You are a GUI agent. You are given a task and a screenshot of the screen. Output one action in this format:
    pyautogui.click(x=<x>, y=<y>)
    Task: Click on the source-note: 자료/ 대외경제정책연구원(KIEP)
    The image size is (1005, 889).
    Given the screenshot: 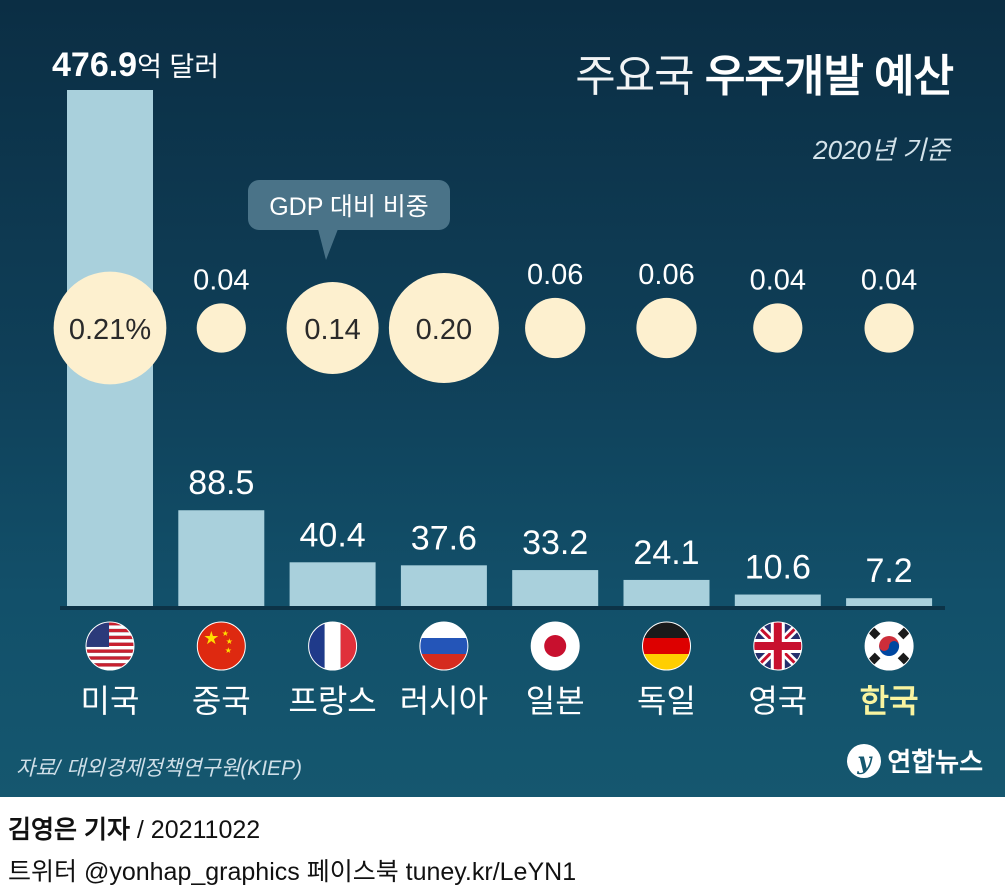 What is the action you would take?
    pyautogui.click(x=159, y=768)
    